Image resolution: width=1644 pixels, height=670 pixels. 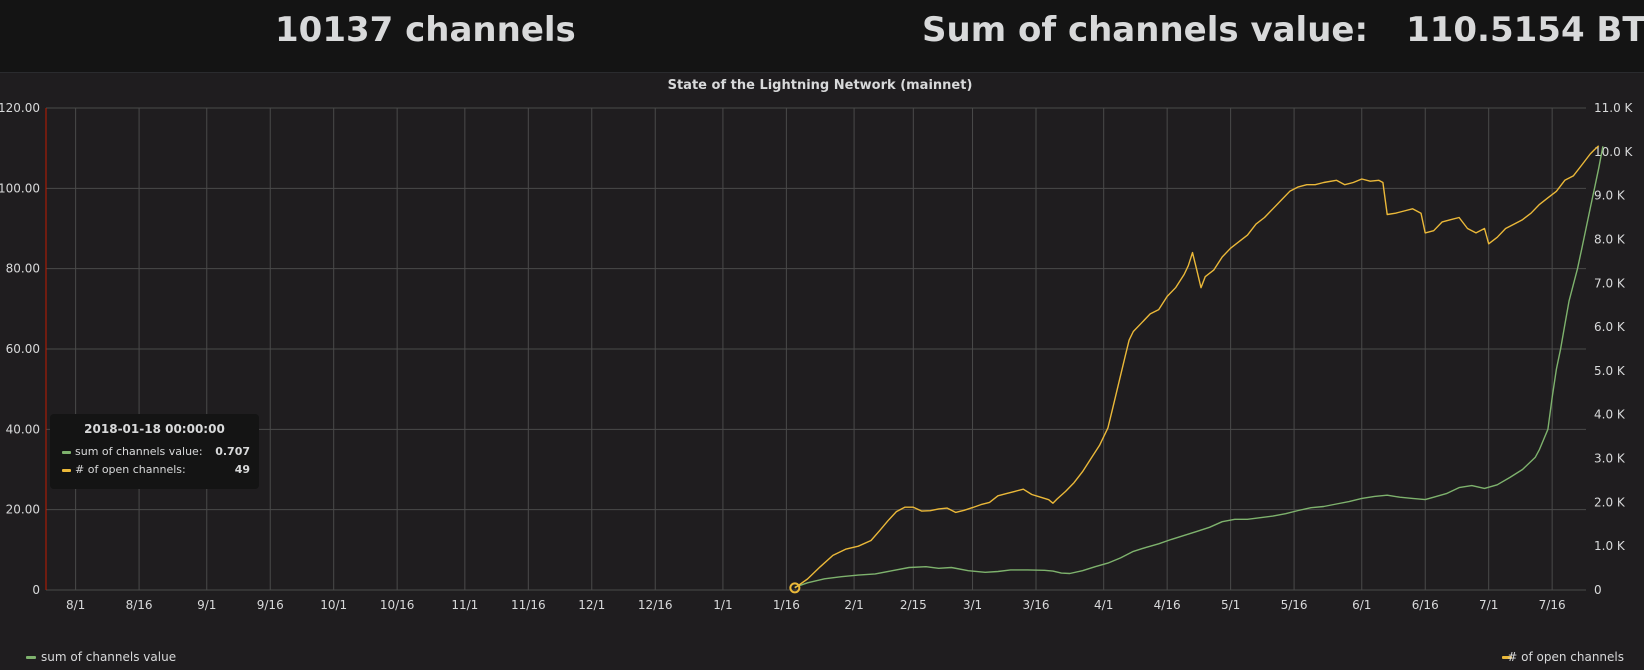 I want to click on x-tick-label: 9/16, so click(x=270, y=605).